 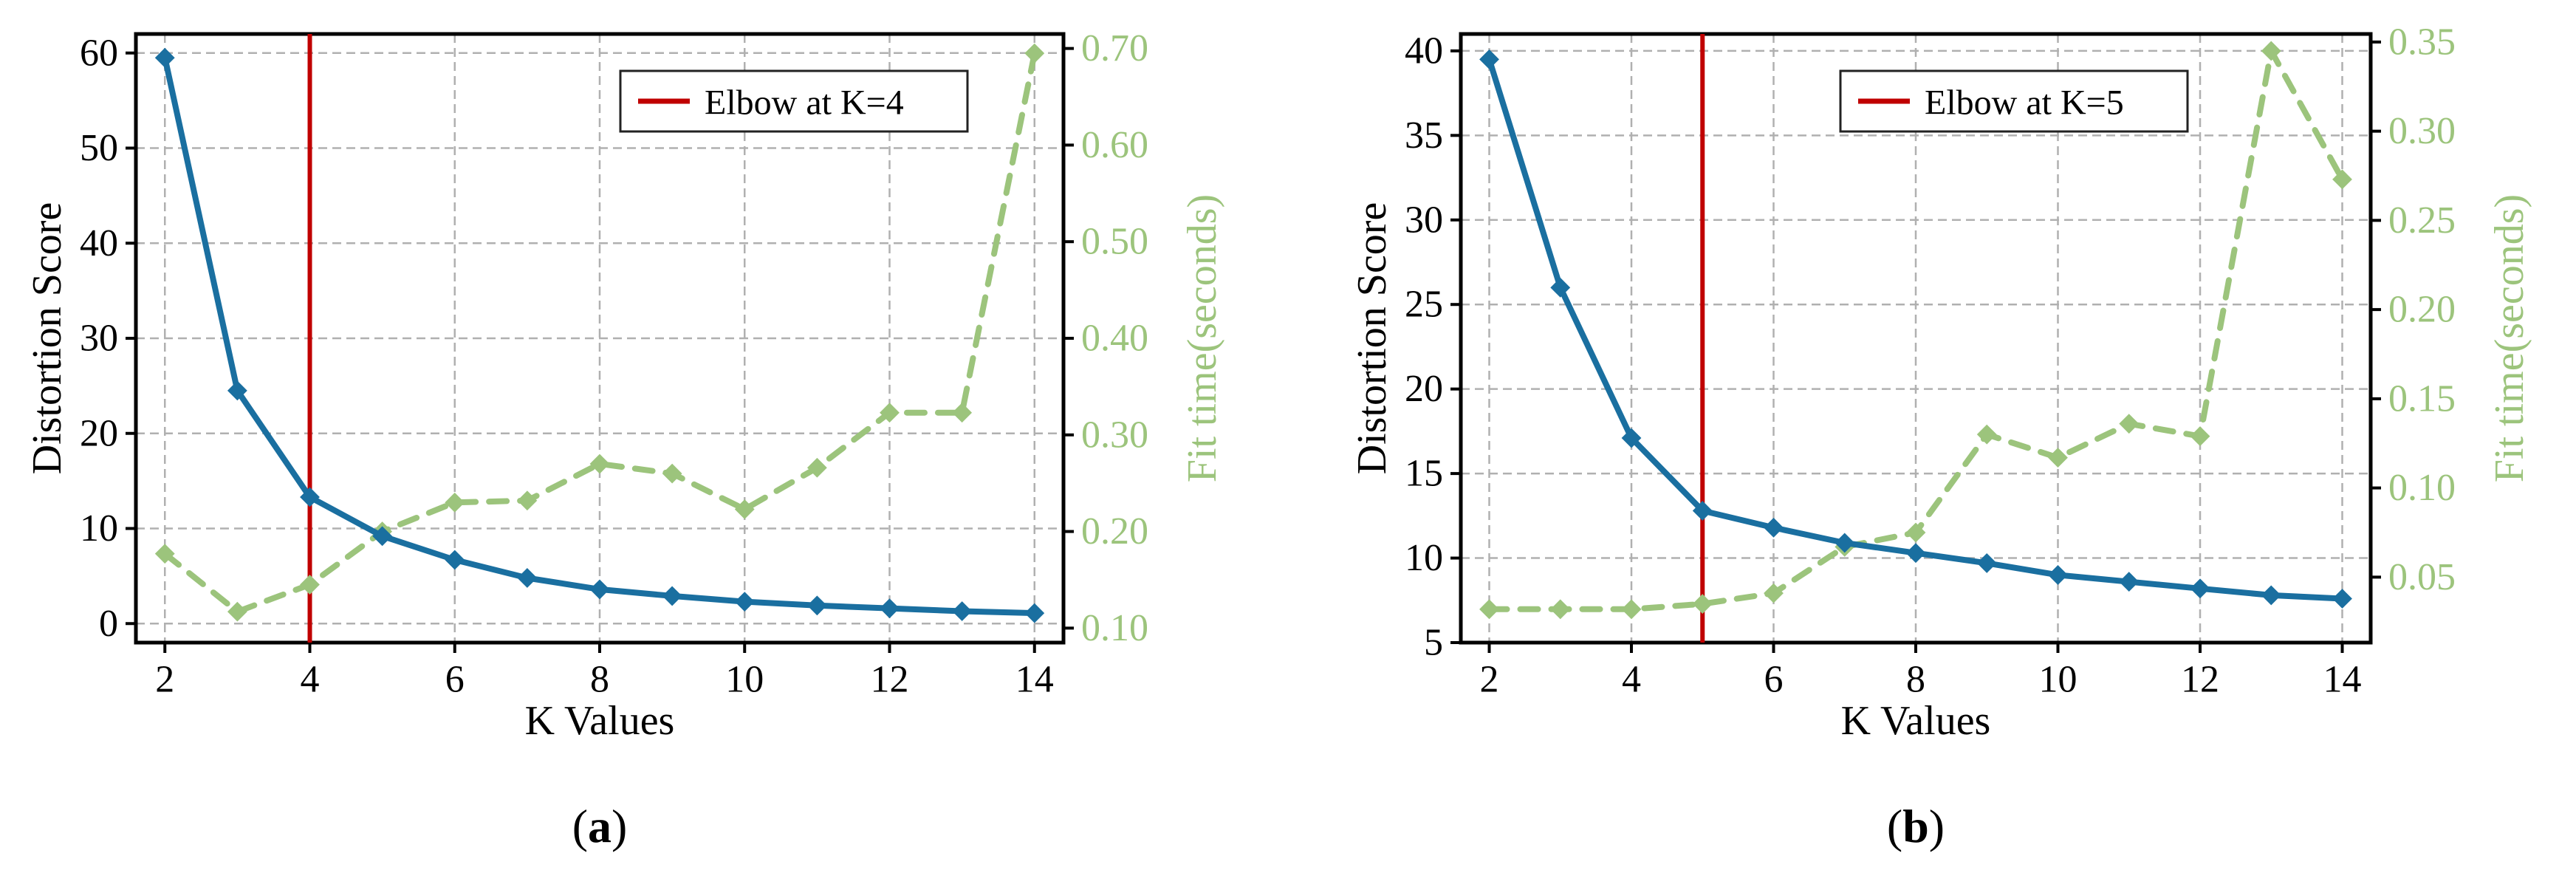 What do you see at coordinates (2422, 577) in the screenshot?
I see `y2-tick-label: 0.05` at bounding box center [2422, 577].